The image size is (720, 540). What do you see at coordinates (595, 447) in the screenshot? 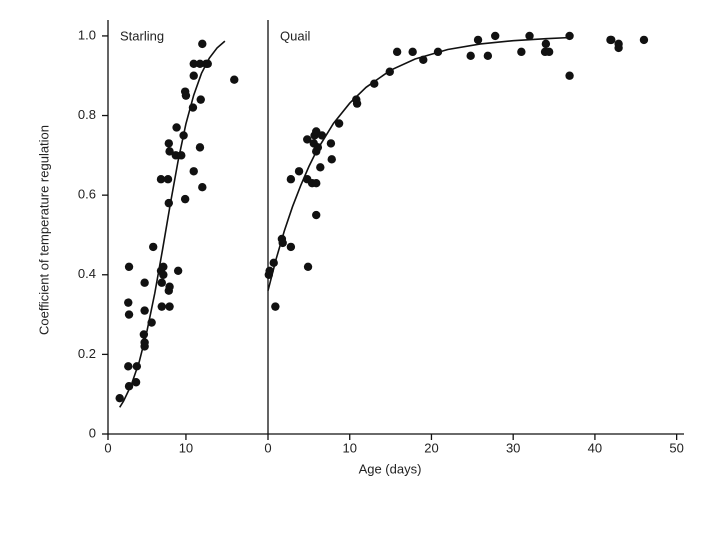
I see `x-tick-label: 40` at bounding box center [595, 447].